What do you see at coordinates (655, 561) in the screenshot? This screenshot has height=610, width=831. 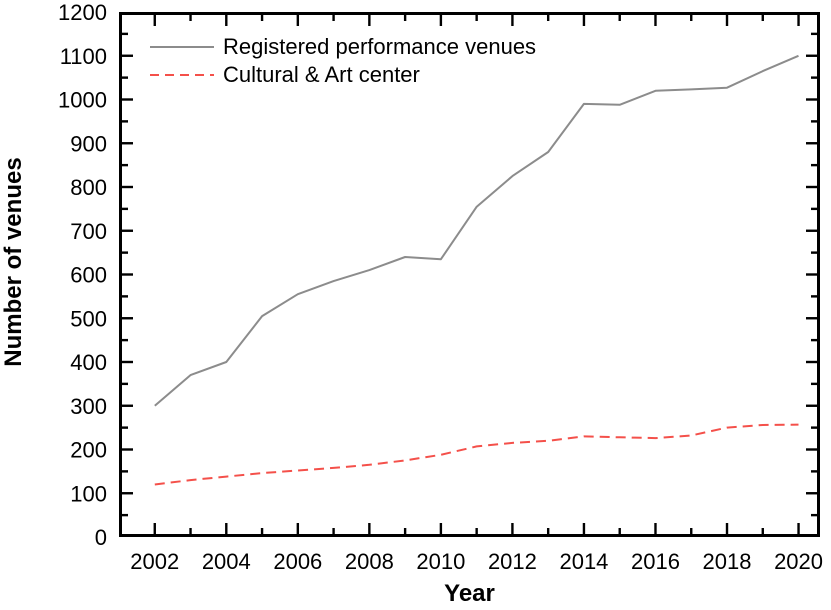 I see `x-tick-label: 2016` at bounding box center [655, 561].